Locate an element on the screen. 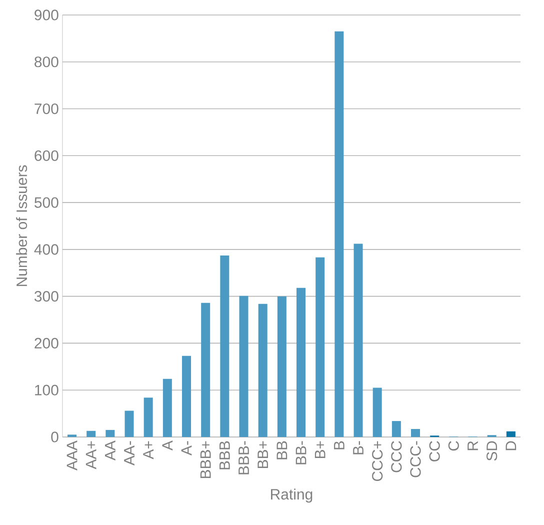 The height and width of the screenshot is (525, 544). x-axis-title: Rating is located at coordinates (291, 495).